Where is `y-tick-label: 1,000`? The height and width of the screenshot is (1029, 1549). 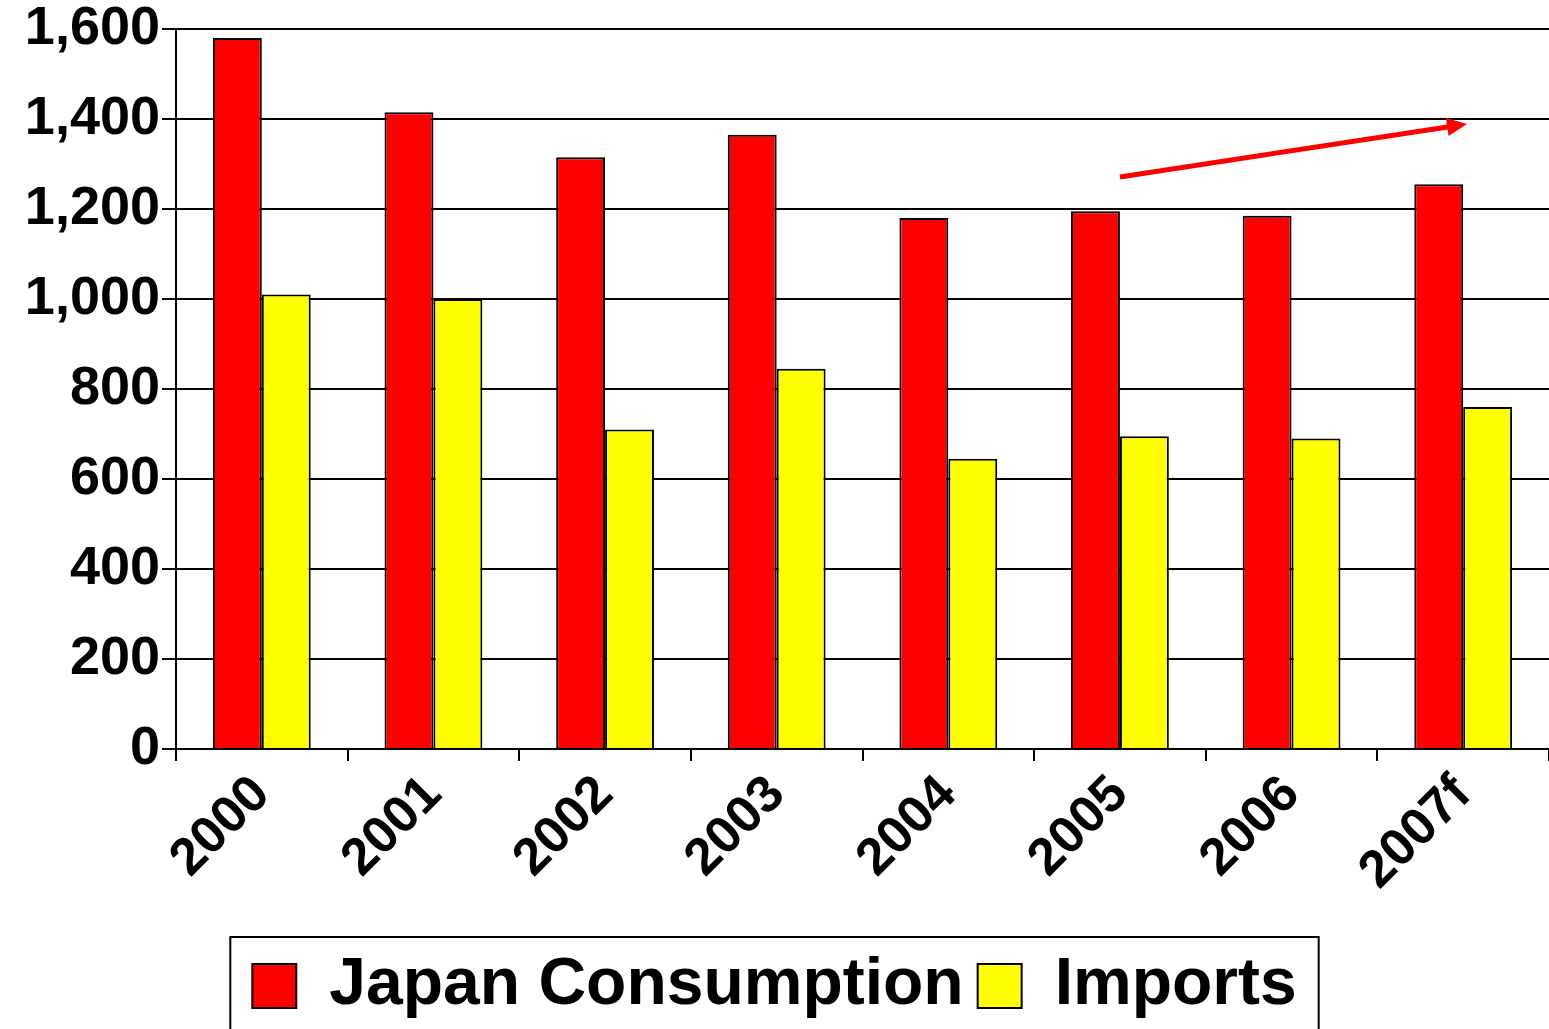 y-tick-label: 1,000 is located at coordinates (92, 294).